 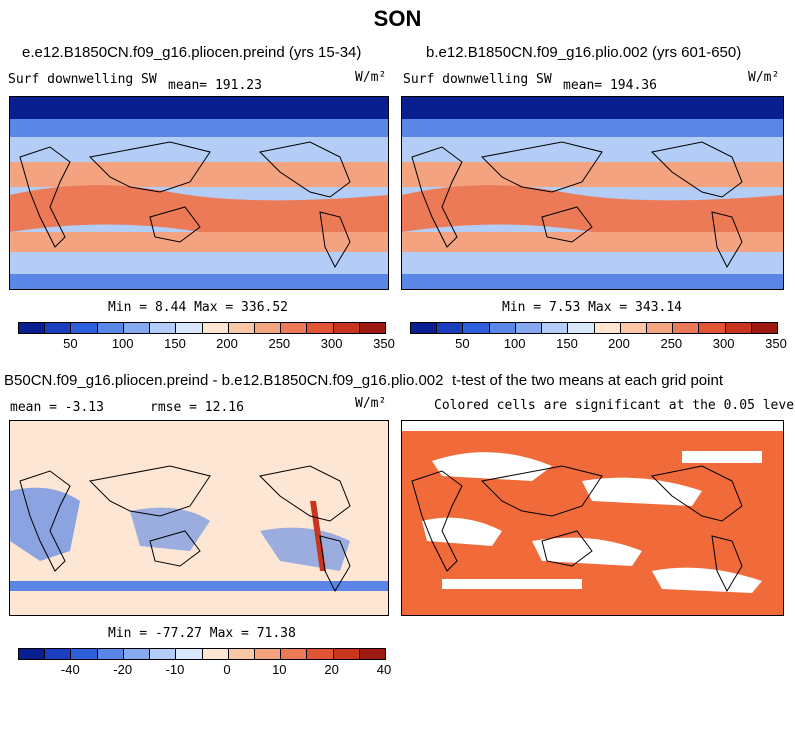 I want to click on figure-title: SON, so click(x=397, y=18).